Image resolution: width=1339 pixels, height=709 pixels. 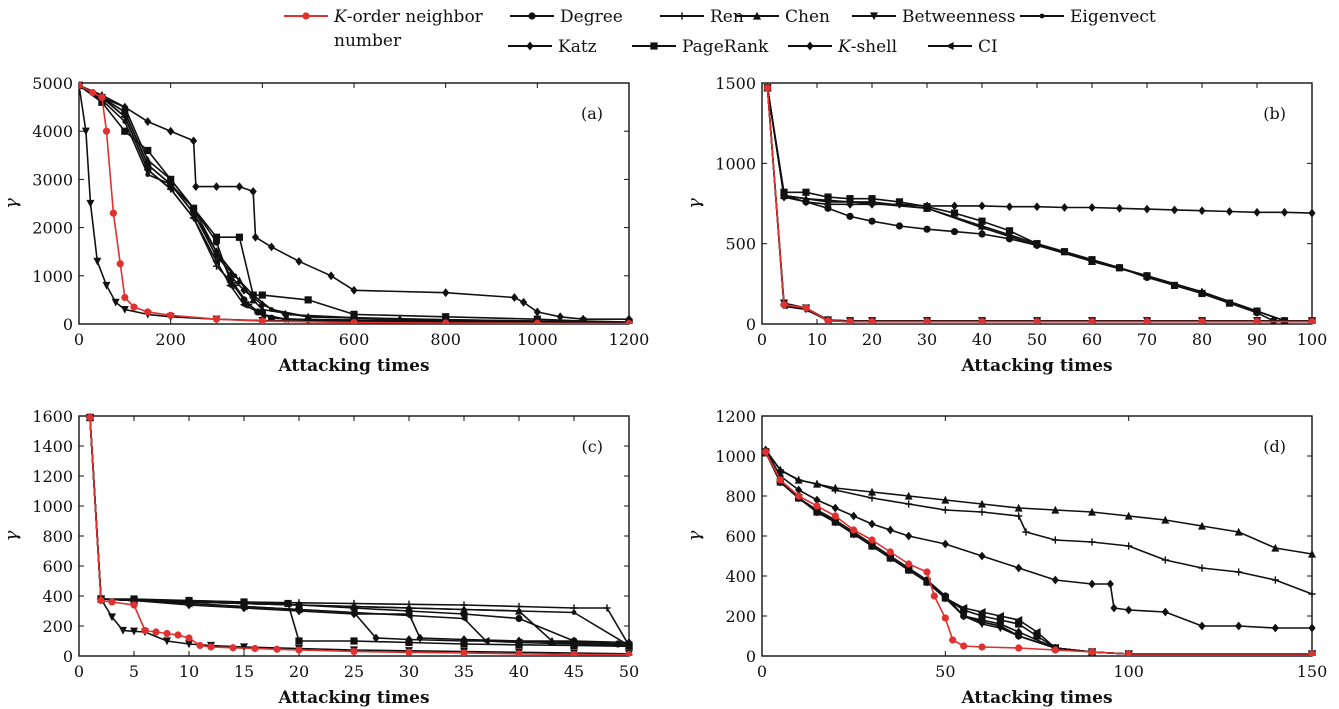 What do you see at coordinates (702, 17) in the screenshot?
I see `legend-entry-ren: Ren` at bounding box center [702, 17].